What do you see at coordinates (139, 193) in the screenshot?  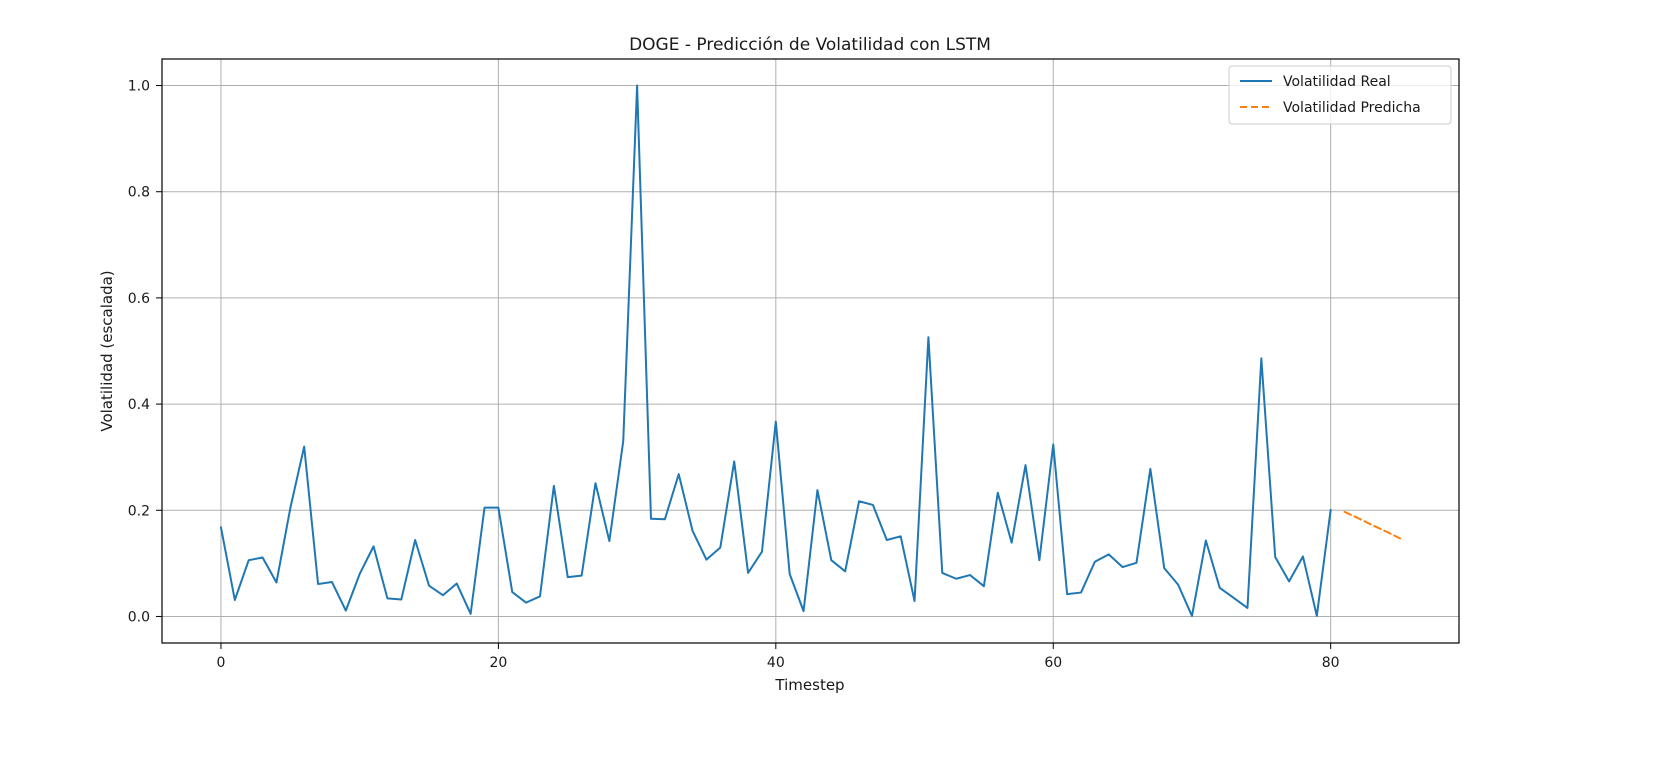 I see `y-tick-label: 0.8` at bounding box center [139, 193].